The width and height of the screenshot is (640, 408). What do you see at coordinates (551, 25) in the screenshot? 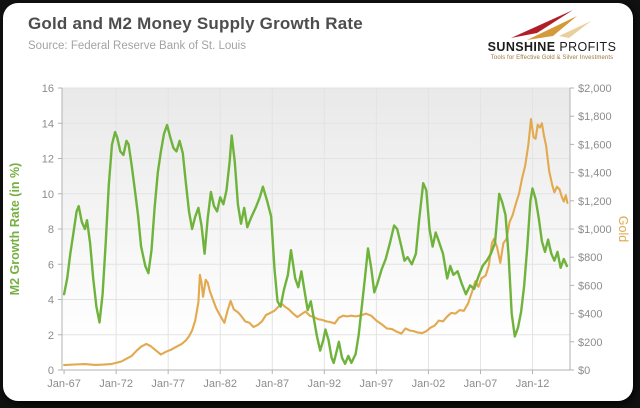
I see `brand-arrow-icon` at bounding box center [551, 25].